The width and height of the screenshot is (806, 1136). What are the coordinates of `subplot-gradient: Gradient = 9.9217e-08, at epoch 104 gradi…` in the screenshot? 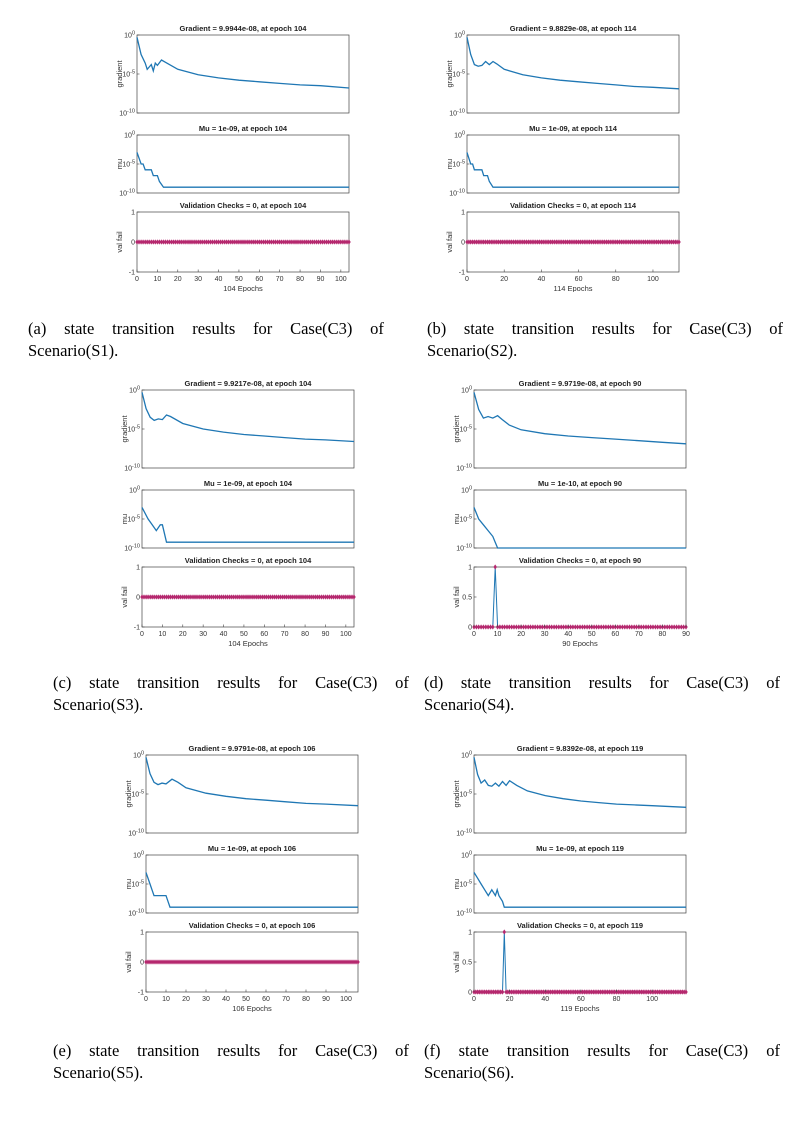 It's located at (237, 426).